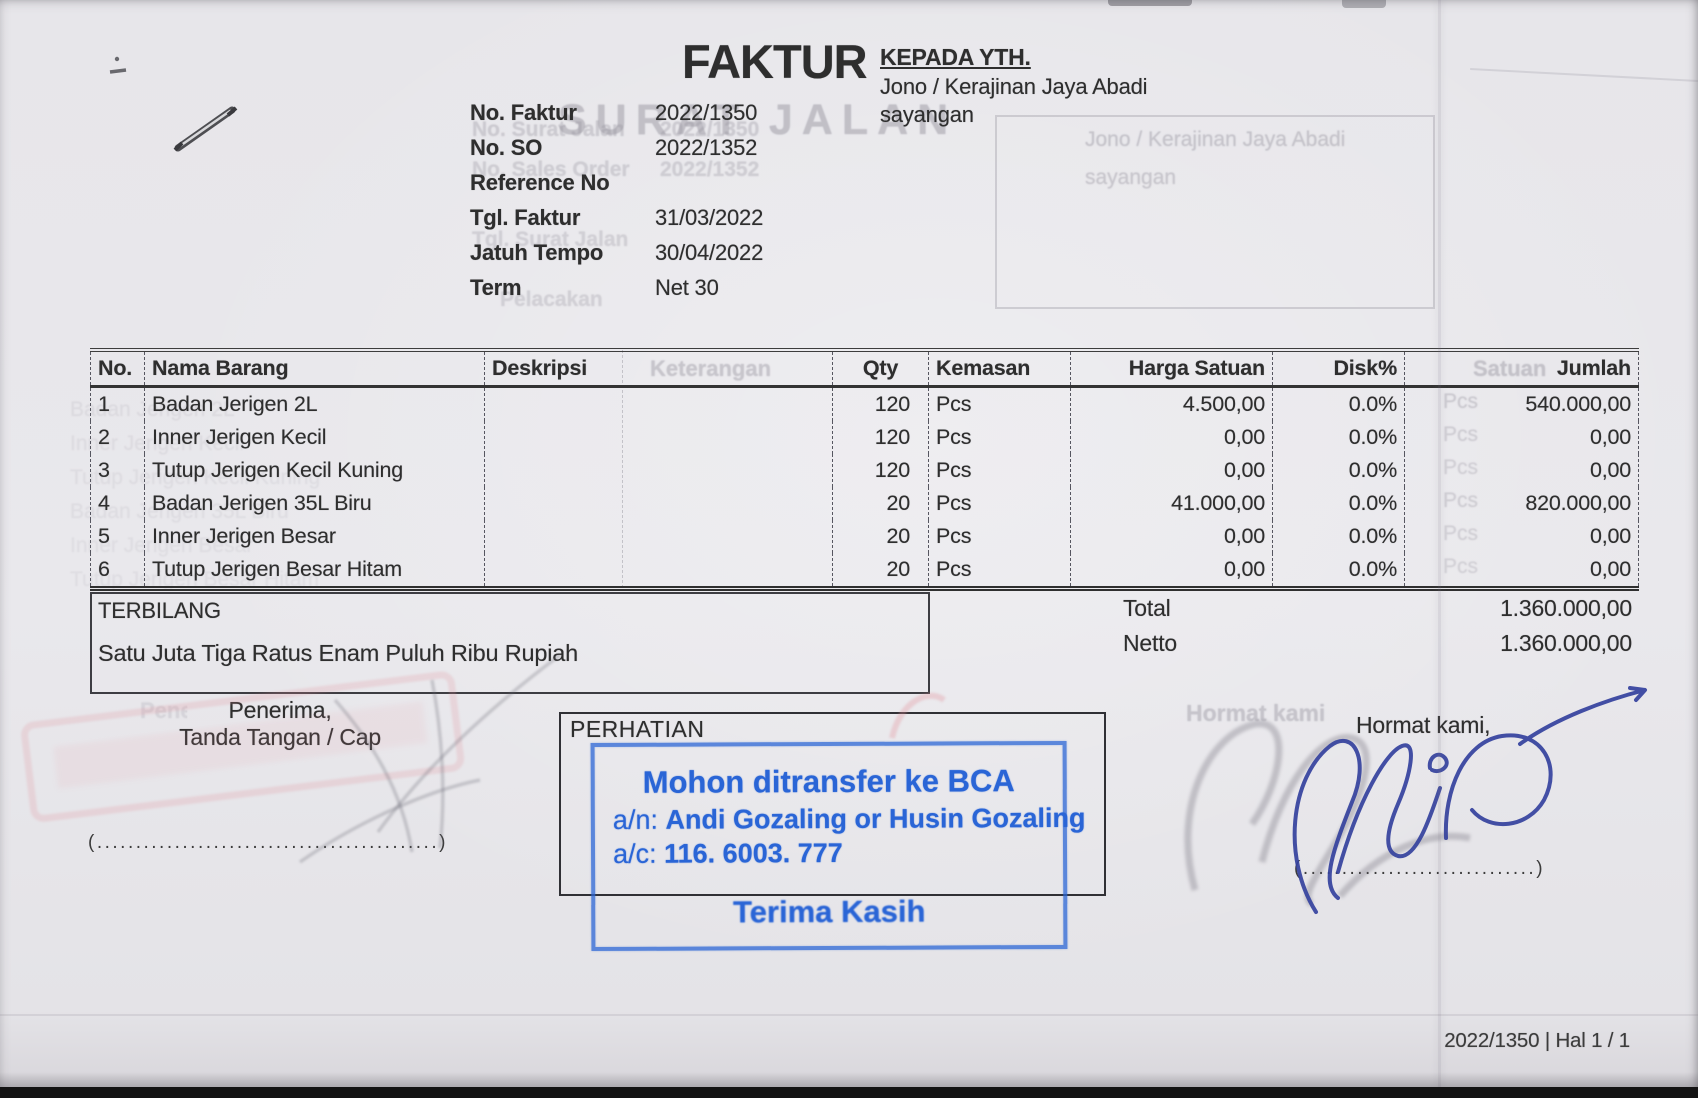 This screenshot has width=1698, height=1098. I want to click on field-value-term: Net 30, so click(687, 287).